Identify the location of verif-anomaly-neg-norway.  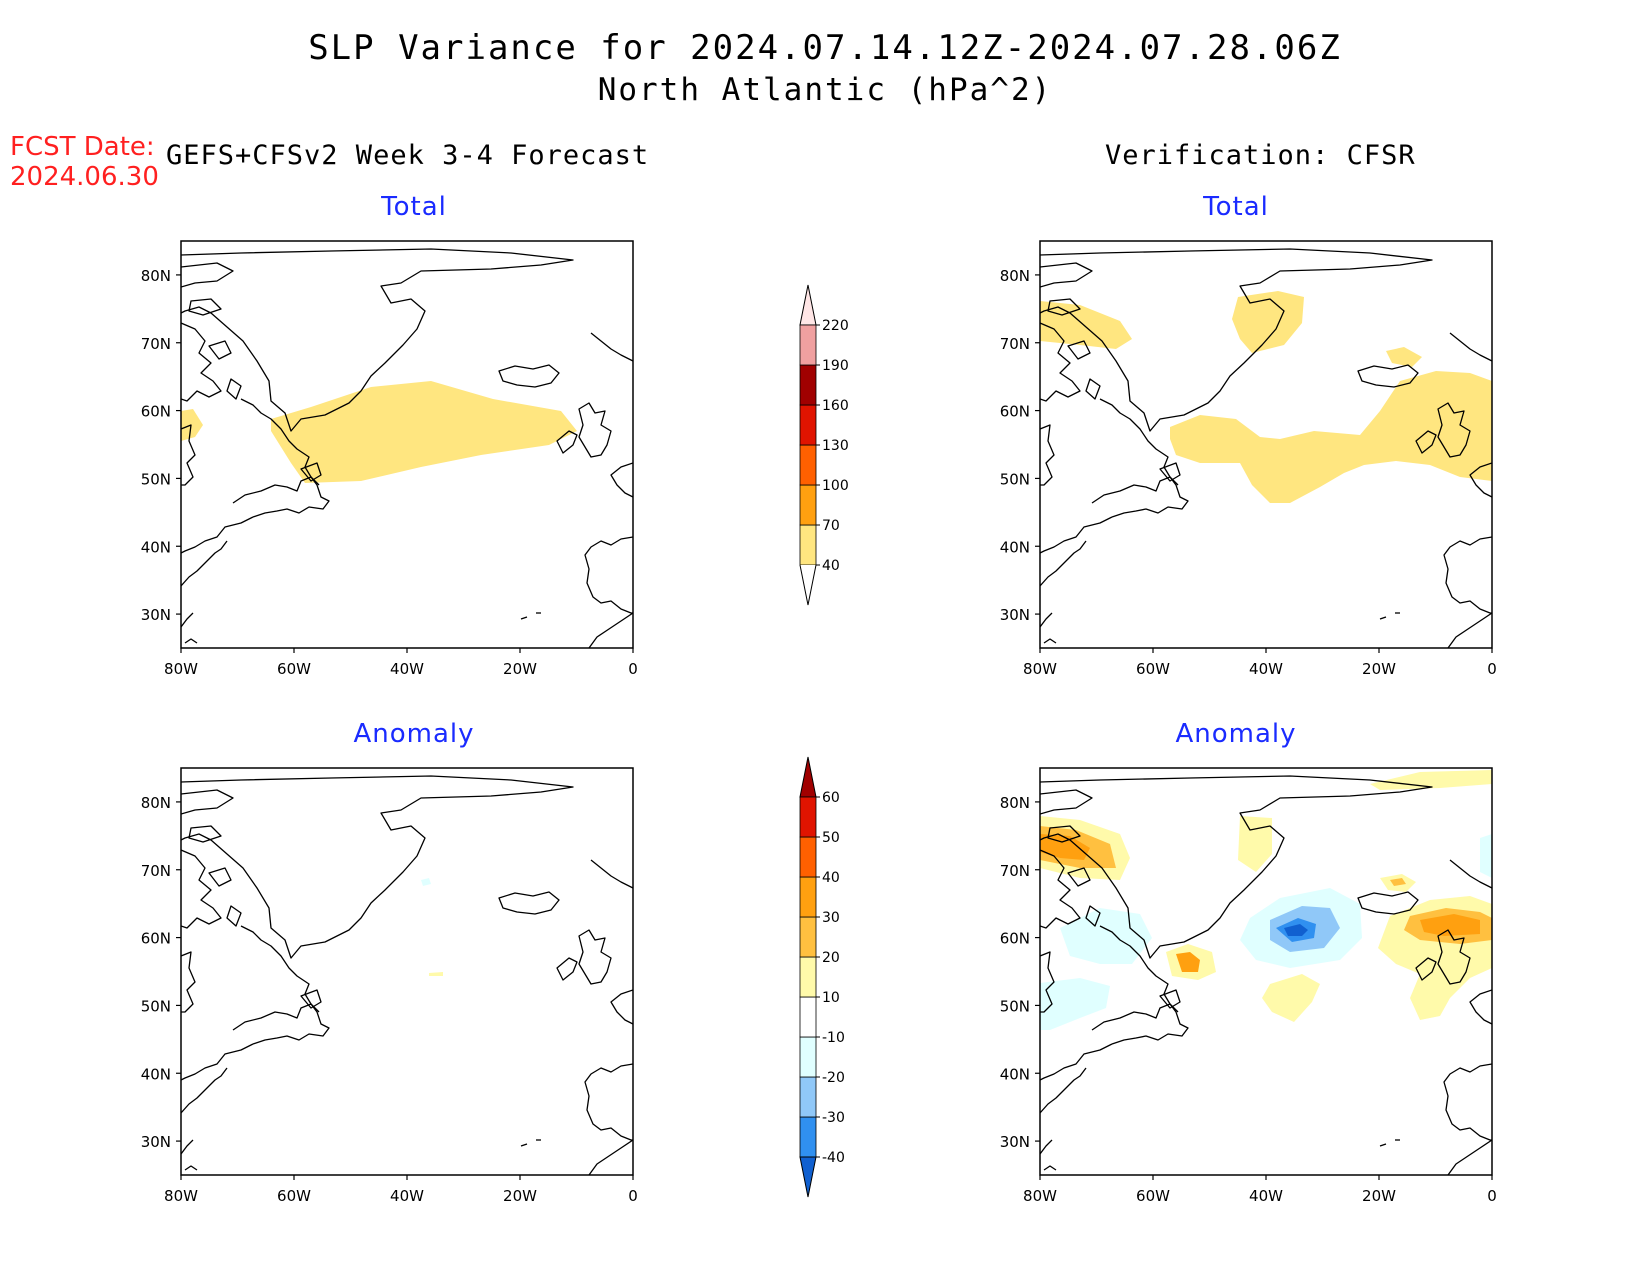
(1486, 856).